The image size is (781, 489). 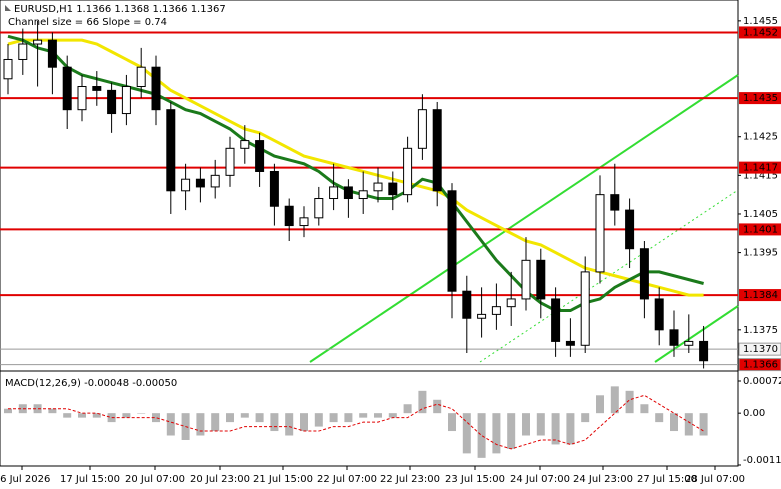 I want to click on price-label-bg, so click(x=759, y=349).